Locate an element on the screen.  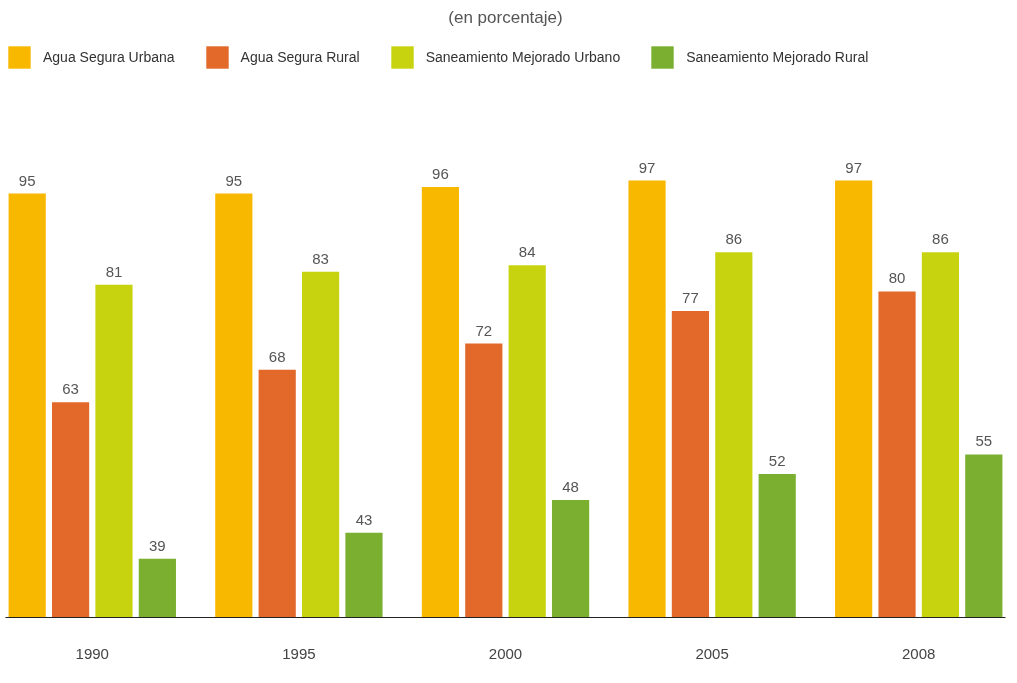
data-label: 52 is located at coordinates (777, 461).